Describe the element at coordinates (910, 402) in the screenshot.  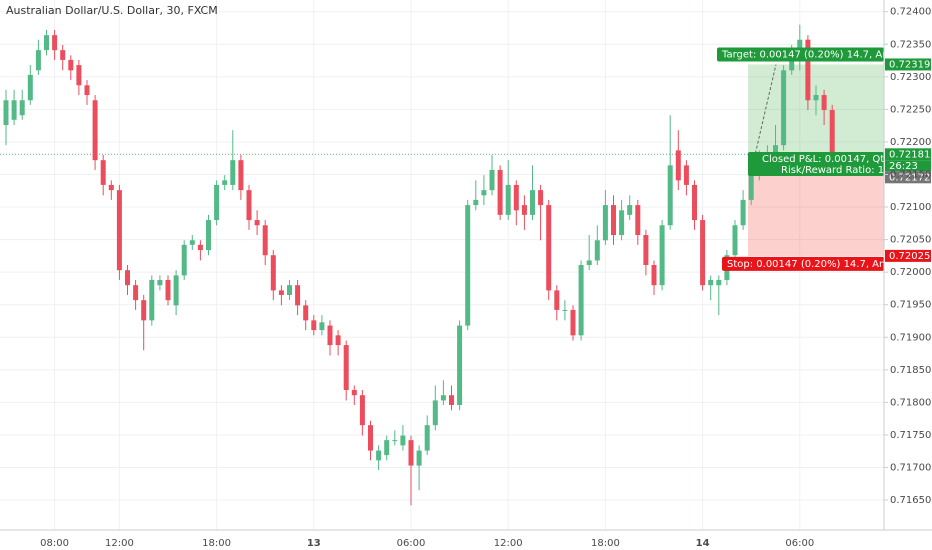
I see `y-tick-label: 0.71800` at that location.